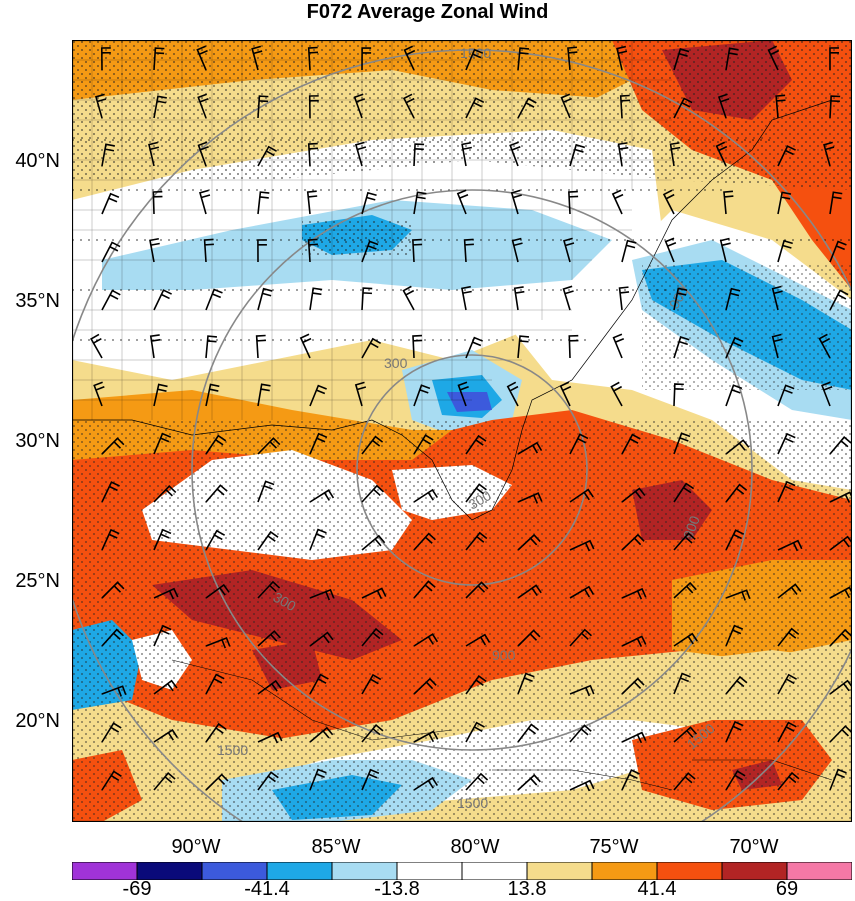  What do you see at coordinates (657, 889) in the screenshot?
I see `colorbar-tick-label: 41.4` at bounding box center [657, 889].